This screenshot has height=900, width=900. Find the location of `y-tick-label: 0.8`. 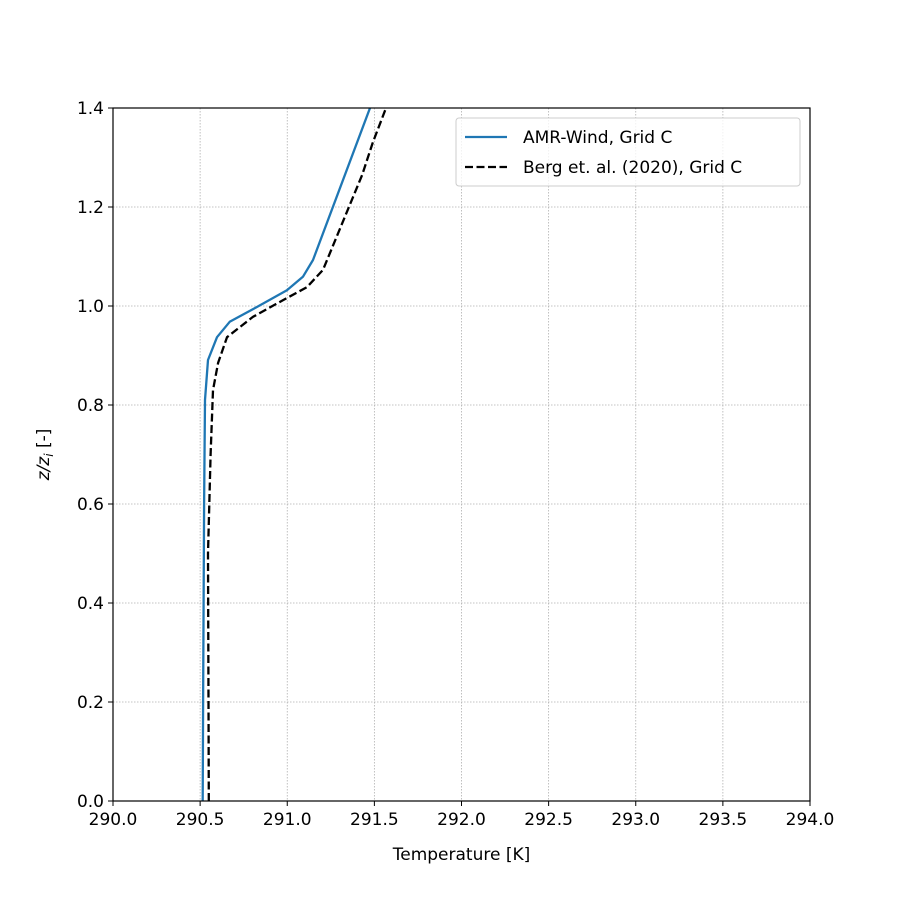

y-tick-label: 0.8 is located at coordinates (90, 406).